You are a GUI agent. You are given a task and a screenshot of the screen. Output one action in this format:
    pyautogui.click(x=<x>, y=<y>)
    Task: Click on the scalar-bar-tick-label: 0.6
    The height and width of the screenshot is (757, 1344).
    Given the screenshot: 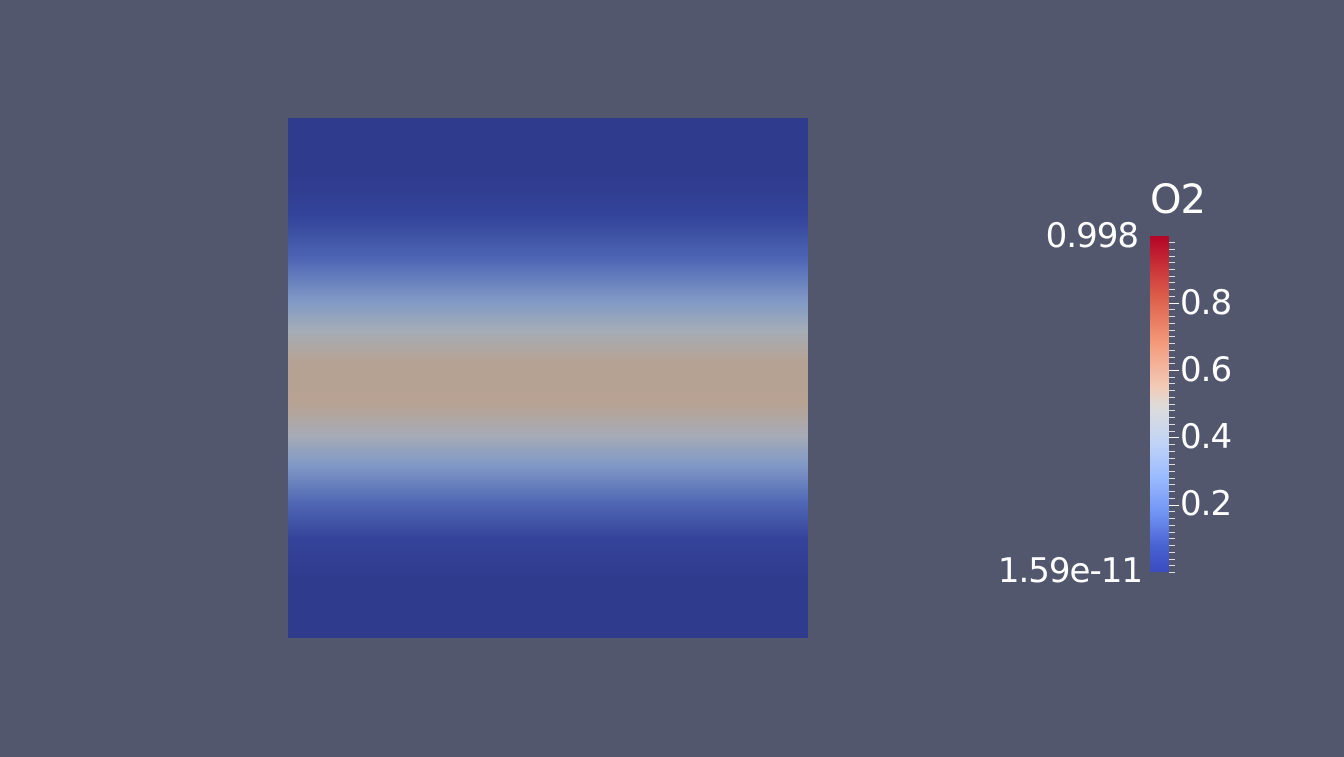 What is the action you would take?
    pyautogui.click(x=1206, y=370)
    